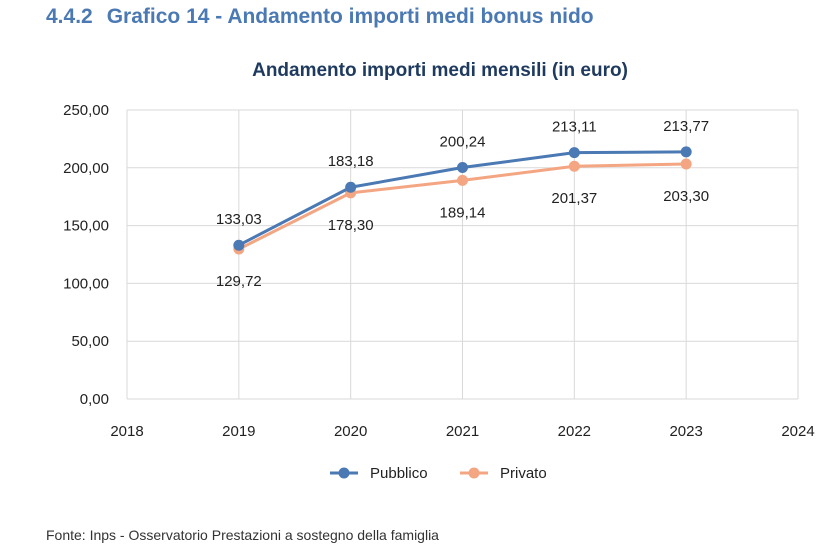 Image resolution: width=830 pixels, height=545 pixels. I want to click on data-label-pubblico: 213,11, so click(574, 127).